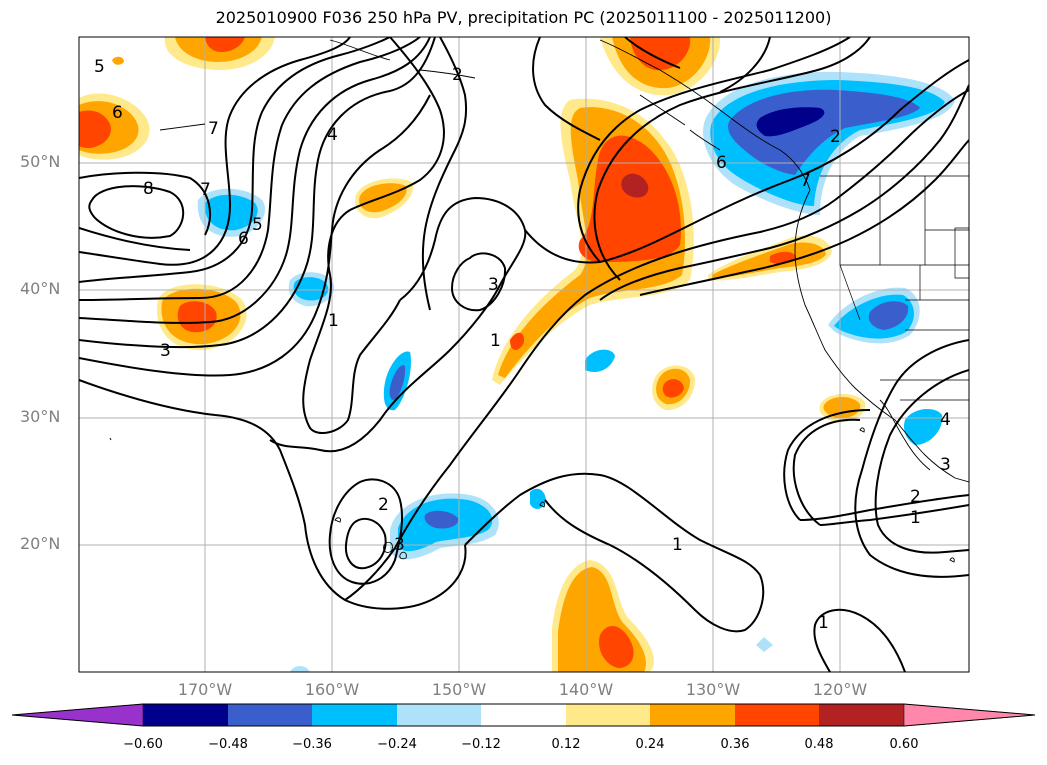 Image resolution: width=1047 pixels, height=765 pixels. I want to click on lat-label-50n: 50°N, so click(40, 161).